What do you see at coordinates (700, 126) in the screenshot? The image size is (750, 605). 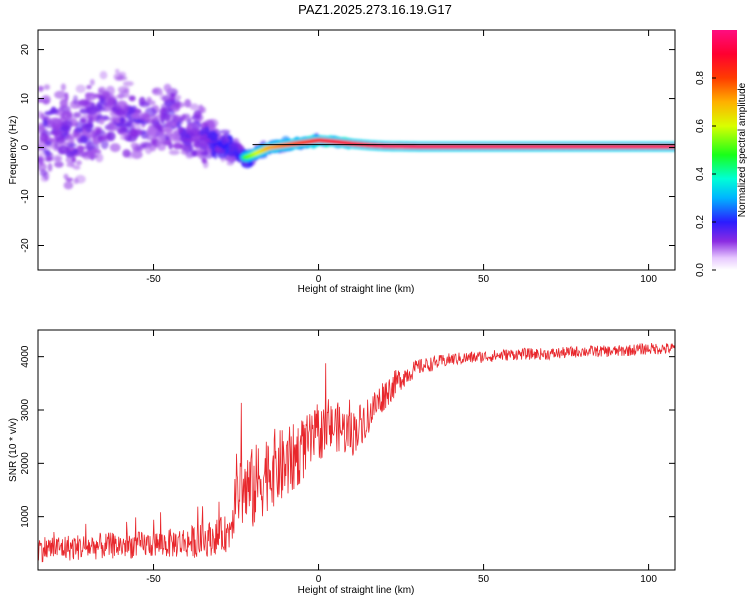 I see `colorbar-tick-label: 0.6` at bounding box center [700, 126].